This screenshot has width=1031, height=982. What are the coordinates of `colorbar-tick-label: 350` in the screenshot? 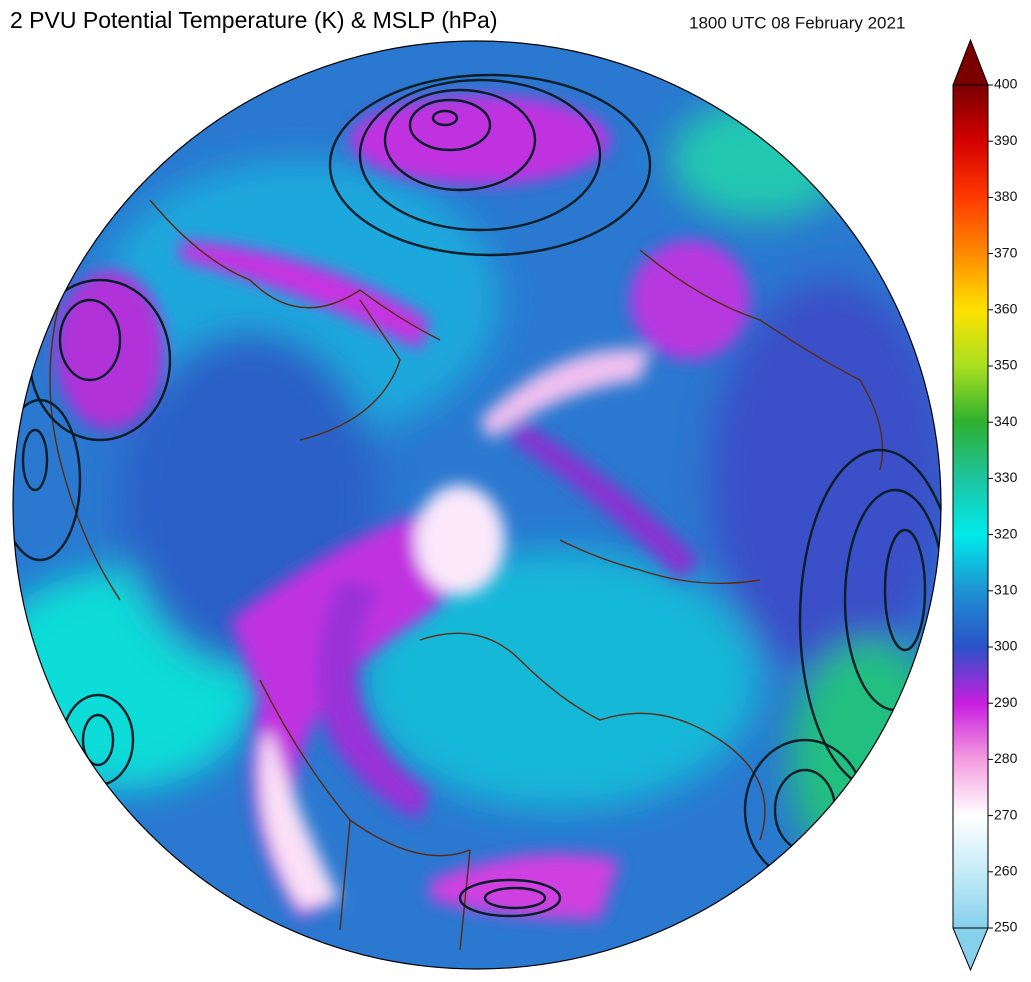 It's located at (1006, 365).